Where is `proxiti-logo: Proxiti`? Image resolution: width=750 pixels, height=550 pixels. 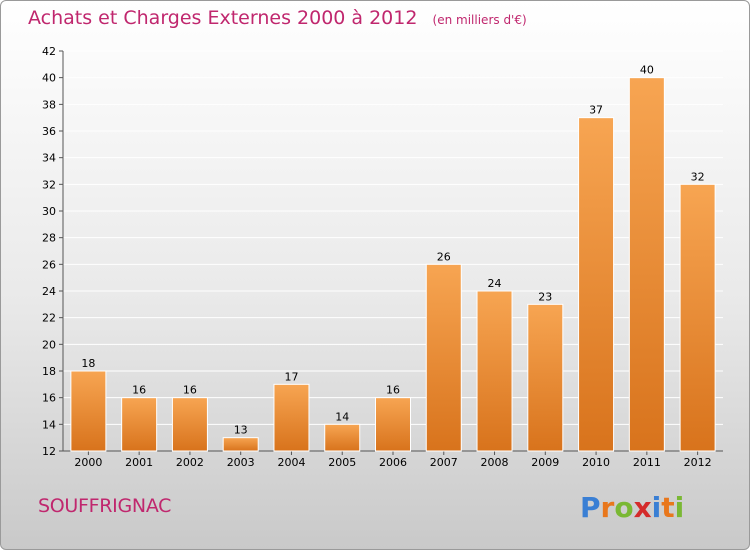
proxiti-logo: Proxiti is located at coordinates (632, 507).